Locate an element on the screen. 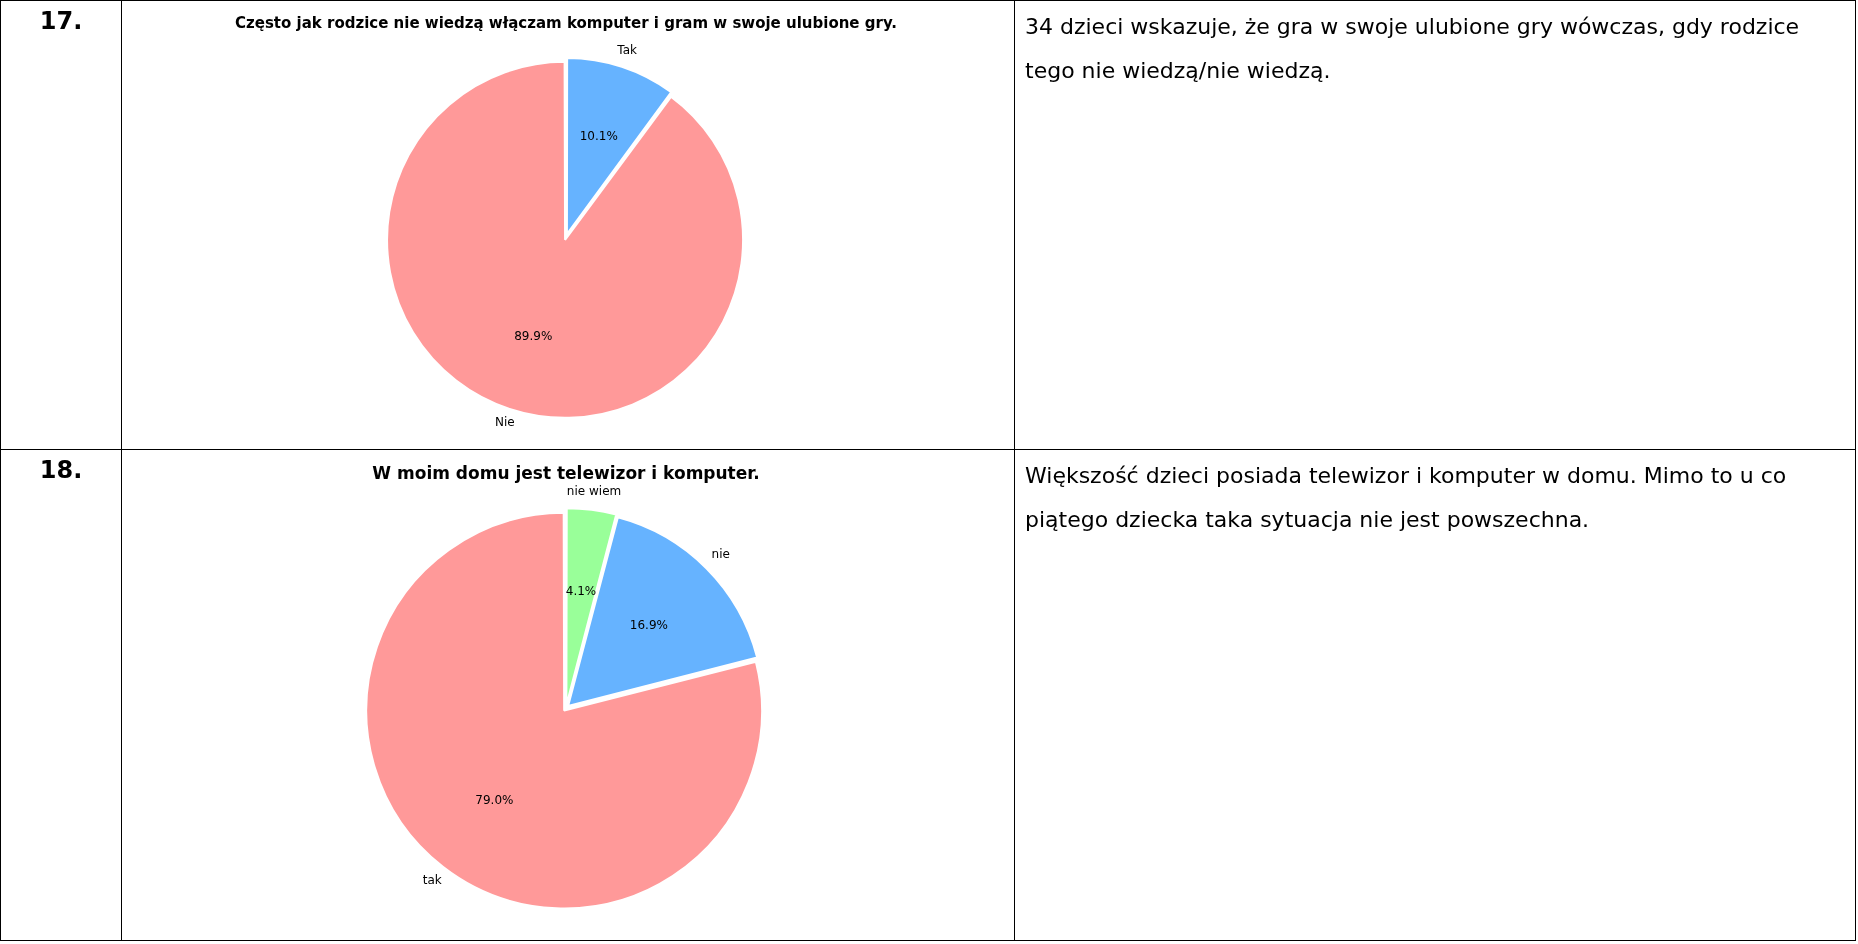 This screenshot has width=1858, height=944. text: 18. is located at coordinates (61, 695).